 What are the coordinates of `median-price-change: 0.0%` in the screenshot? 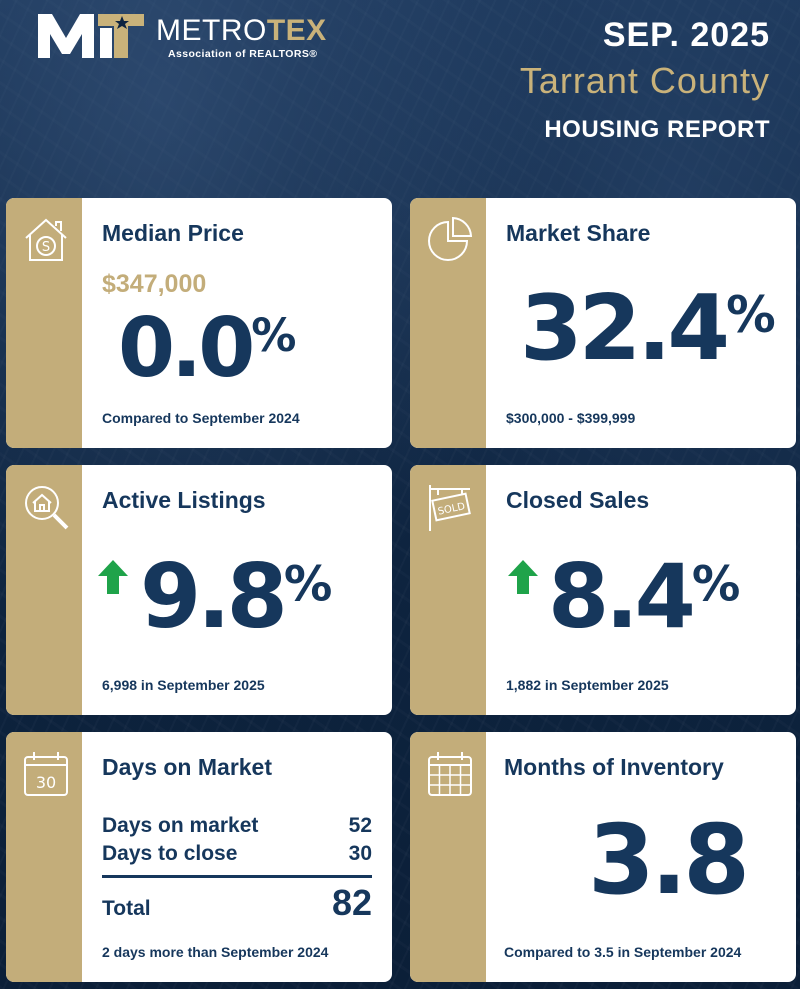 It's located at (207, 349).